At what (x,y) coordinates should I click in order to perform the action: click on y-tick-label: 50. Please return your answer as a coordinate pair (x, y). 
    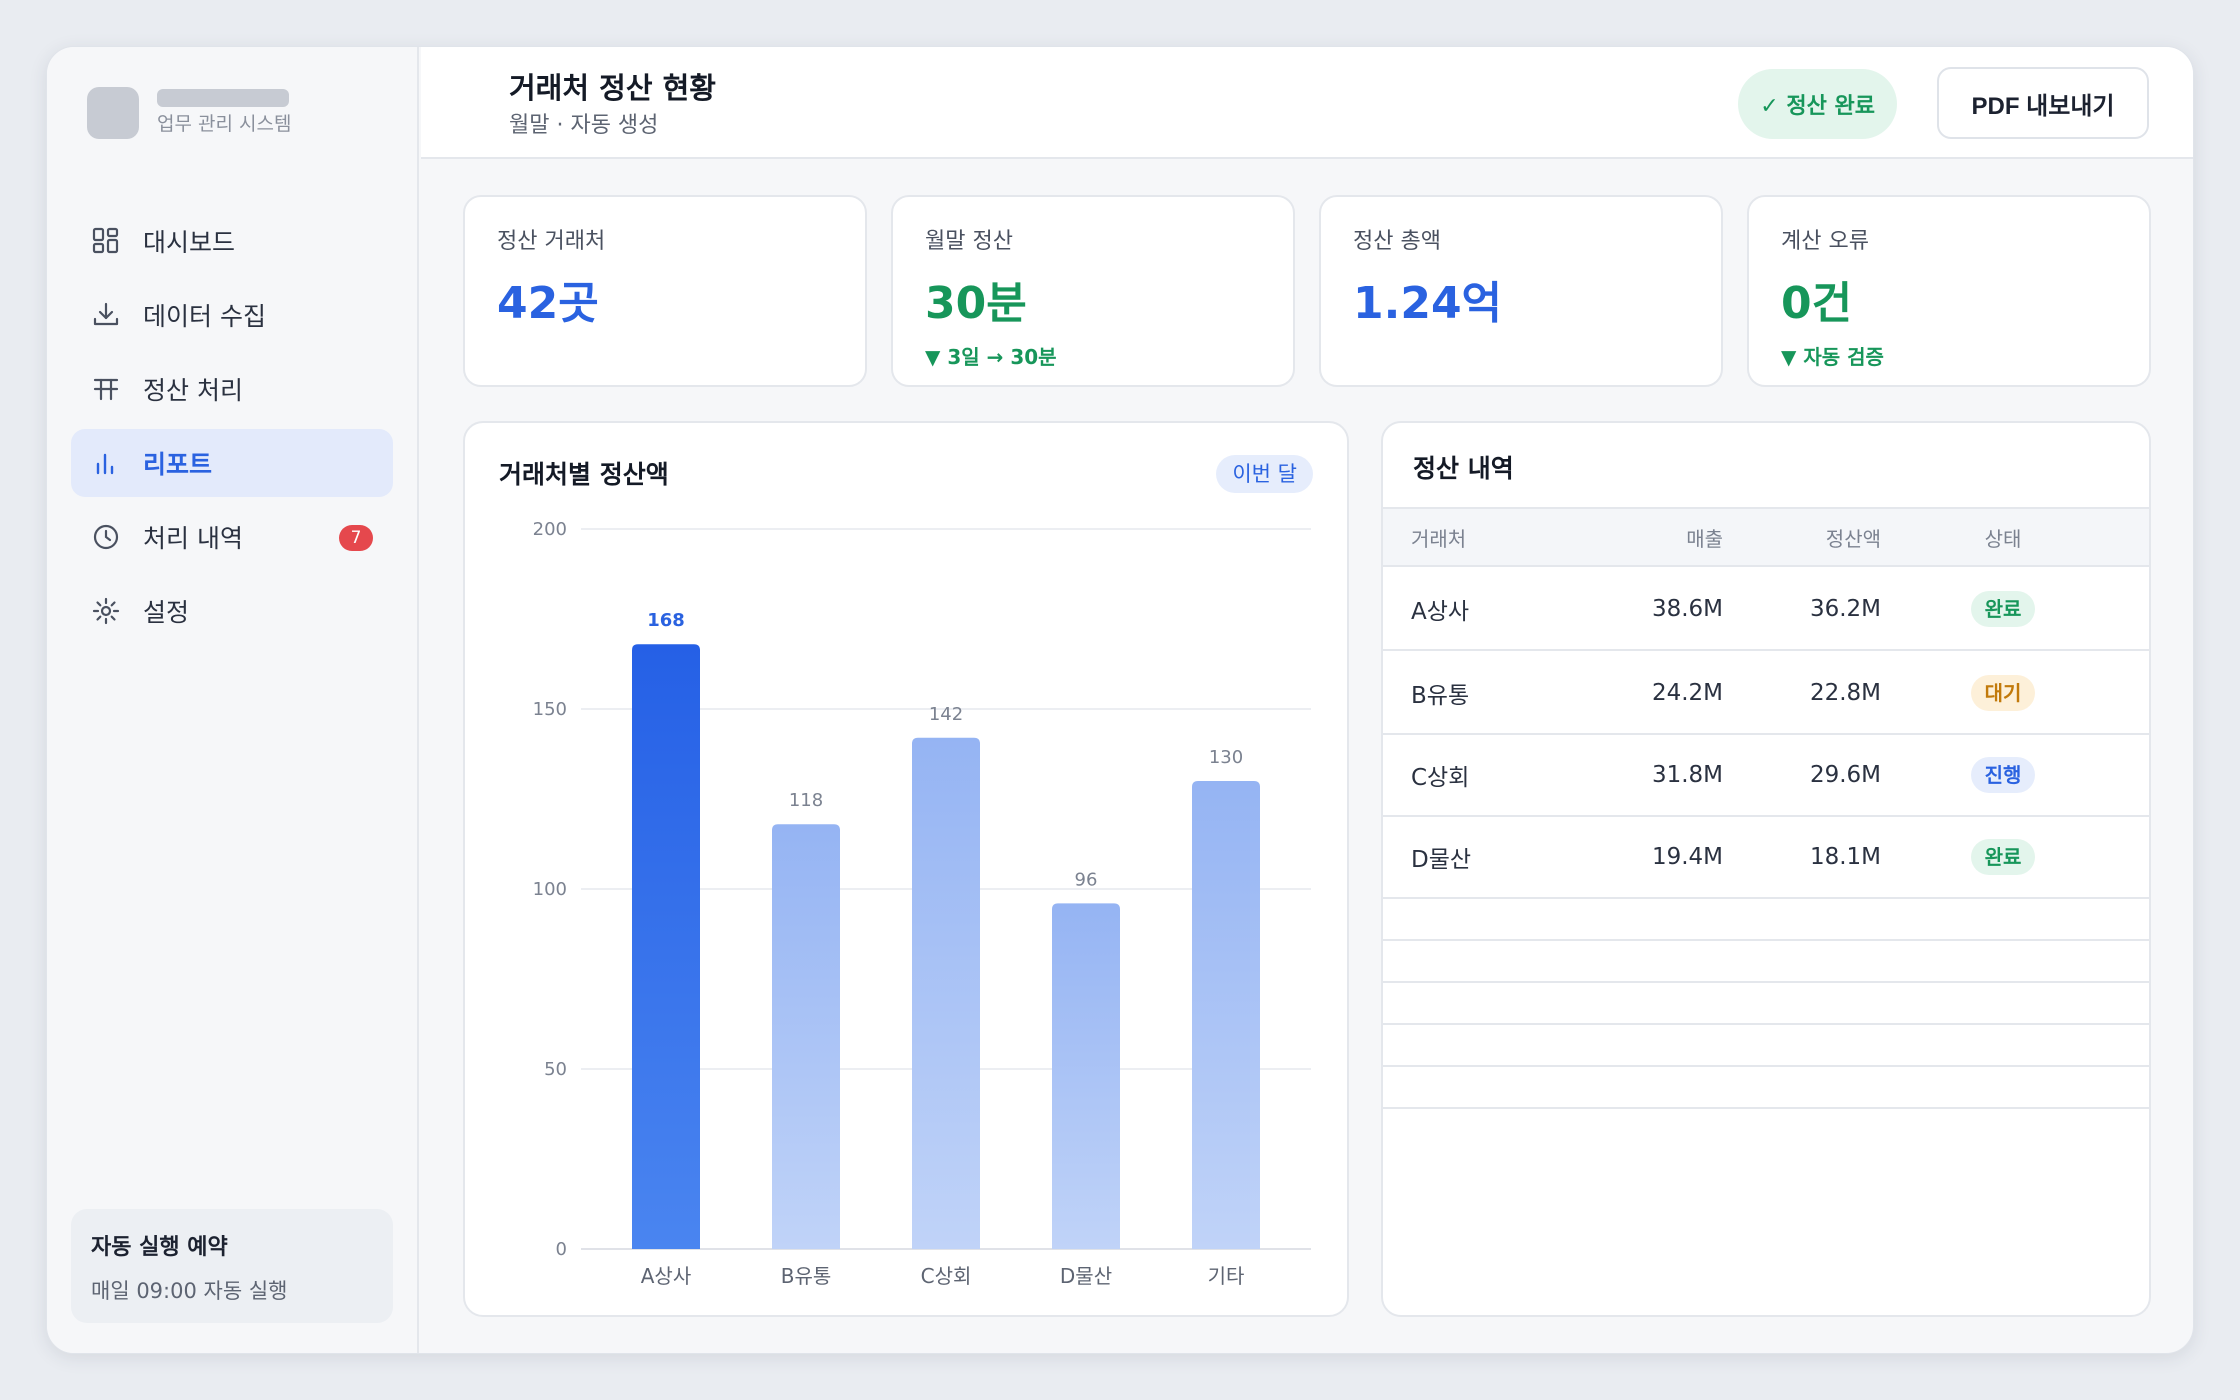
    Looking at the image, I should click on (555, 1069).